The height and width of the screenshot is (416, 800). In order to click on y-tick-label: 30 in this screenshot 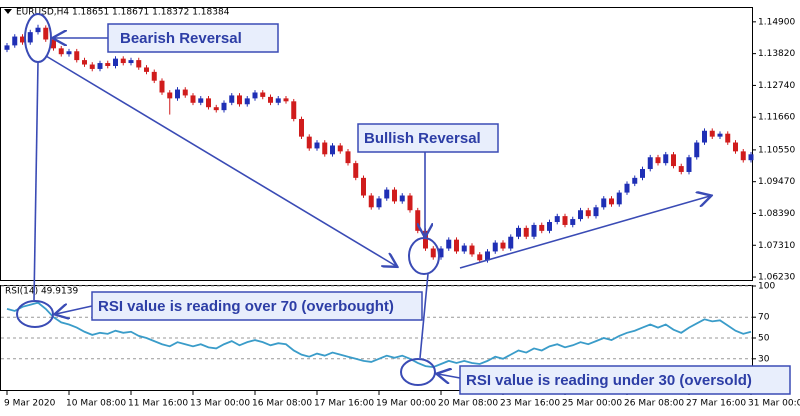, I will do `click(764, 359)`.